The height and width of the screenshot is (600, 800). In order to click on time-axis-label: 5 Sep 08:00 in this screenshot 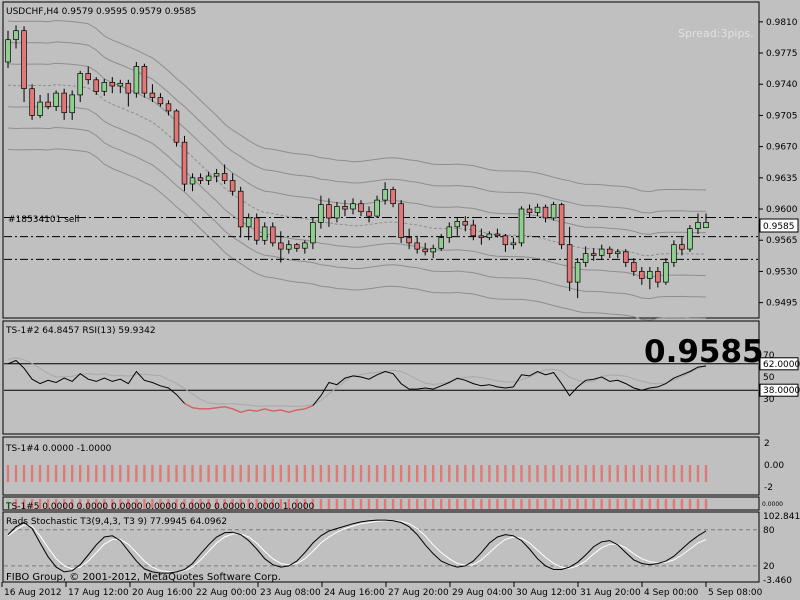, I will do `click(735, 593)`.